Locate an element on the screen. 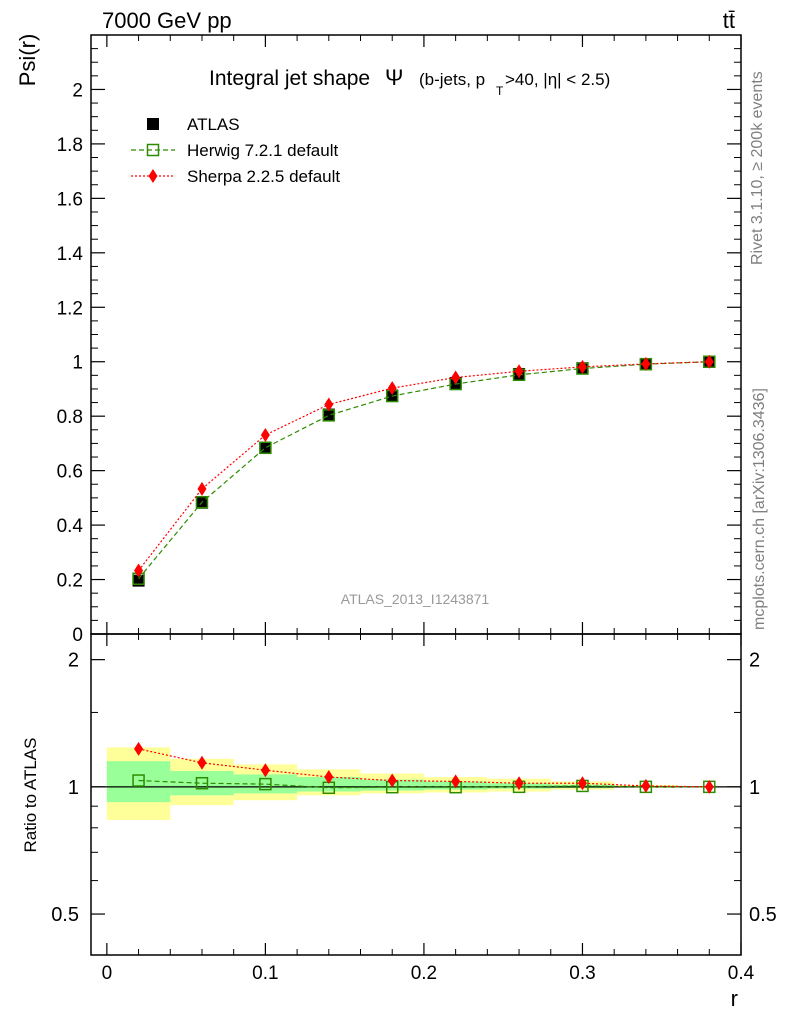 The width and height of the screenshot is (786, 1024). y-tick-label: 2 is located at coordinates (77, 90).